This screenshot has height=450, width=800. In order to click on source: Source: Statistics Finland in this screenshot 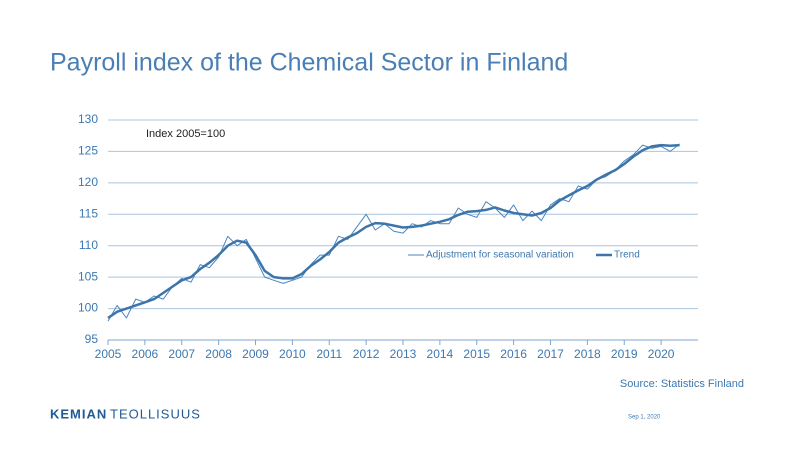, I will do `click(682, 384)`.